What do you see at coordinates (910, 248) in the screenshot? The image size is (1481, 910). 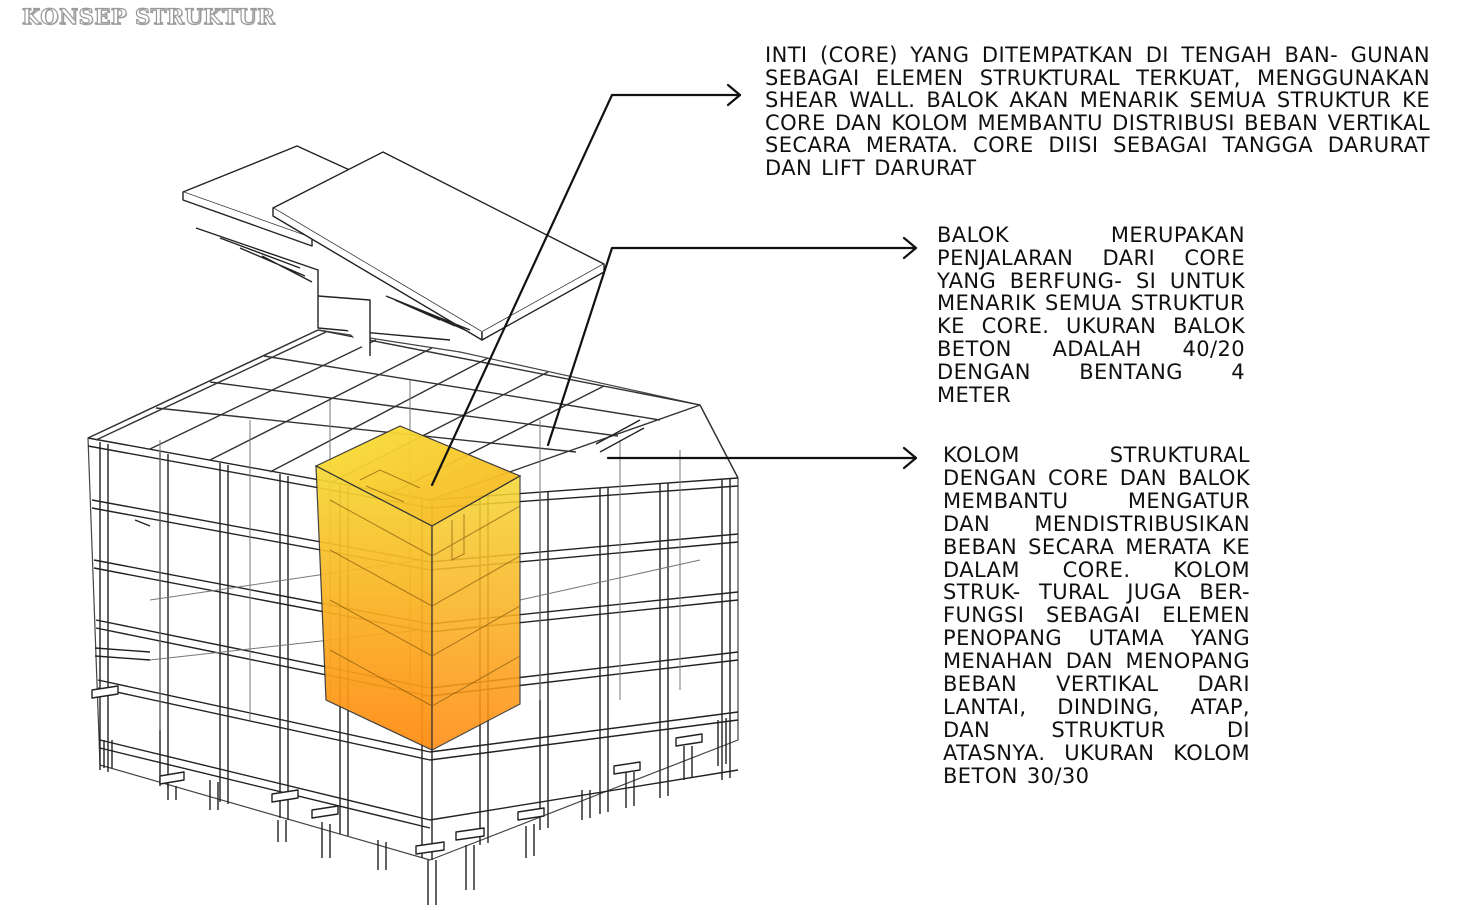 I see `arrow-balok` at bounding box center [910, 248].